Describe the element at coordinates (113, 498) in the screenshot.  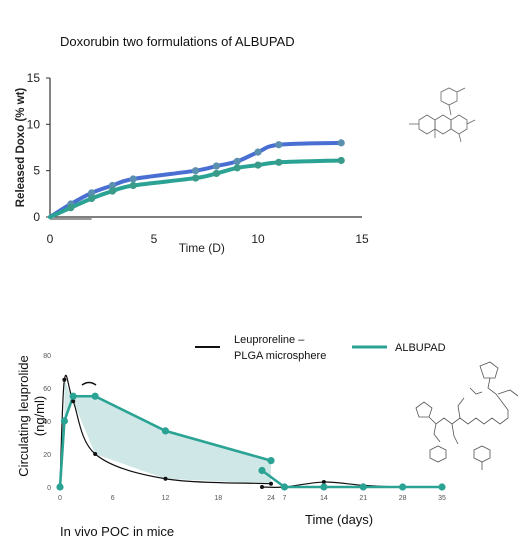
I see `x-tick-label-hours: 6` at that location.